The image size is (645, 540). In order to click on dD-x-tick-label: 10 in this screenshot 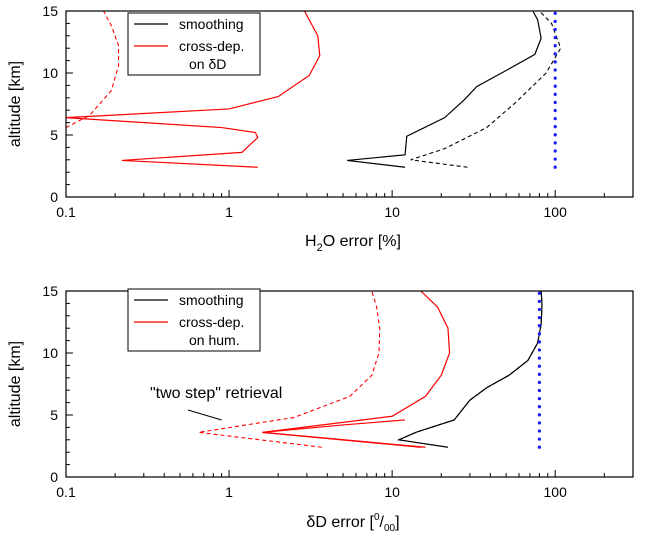, I will do `click(392, 492)`.